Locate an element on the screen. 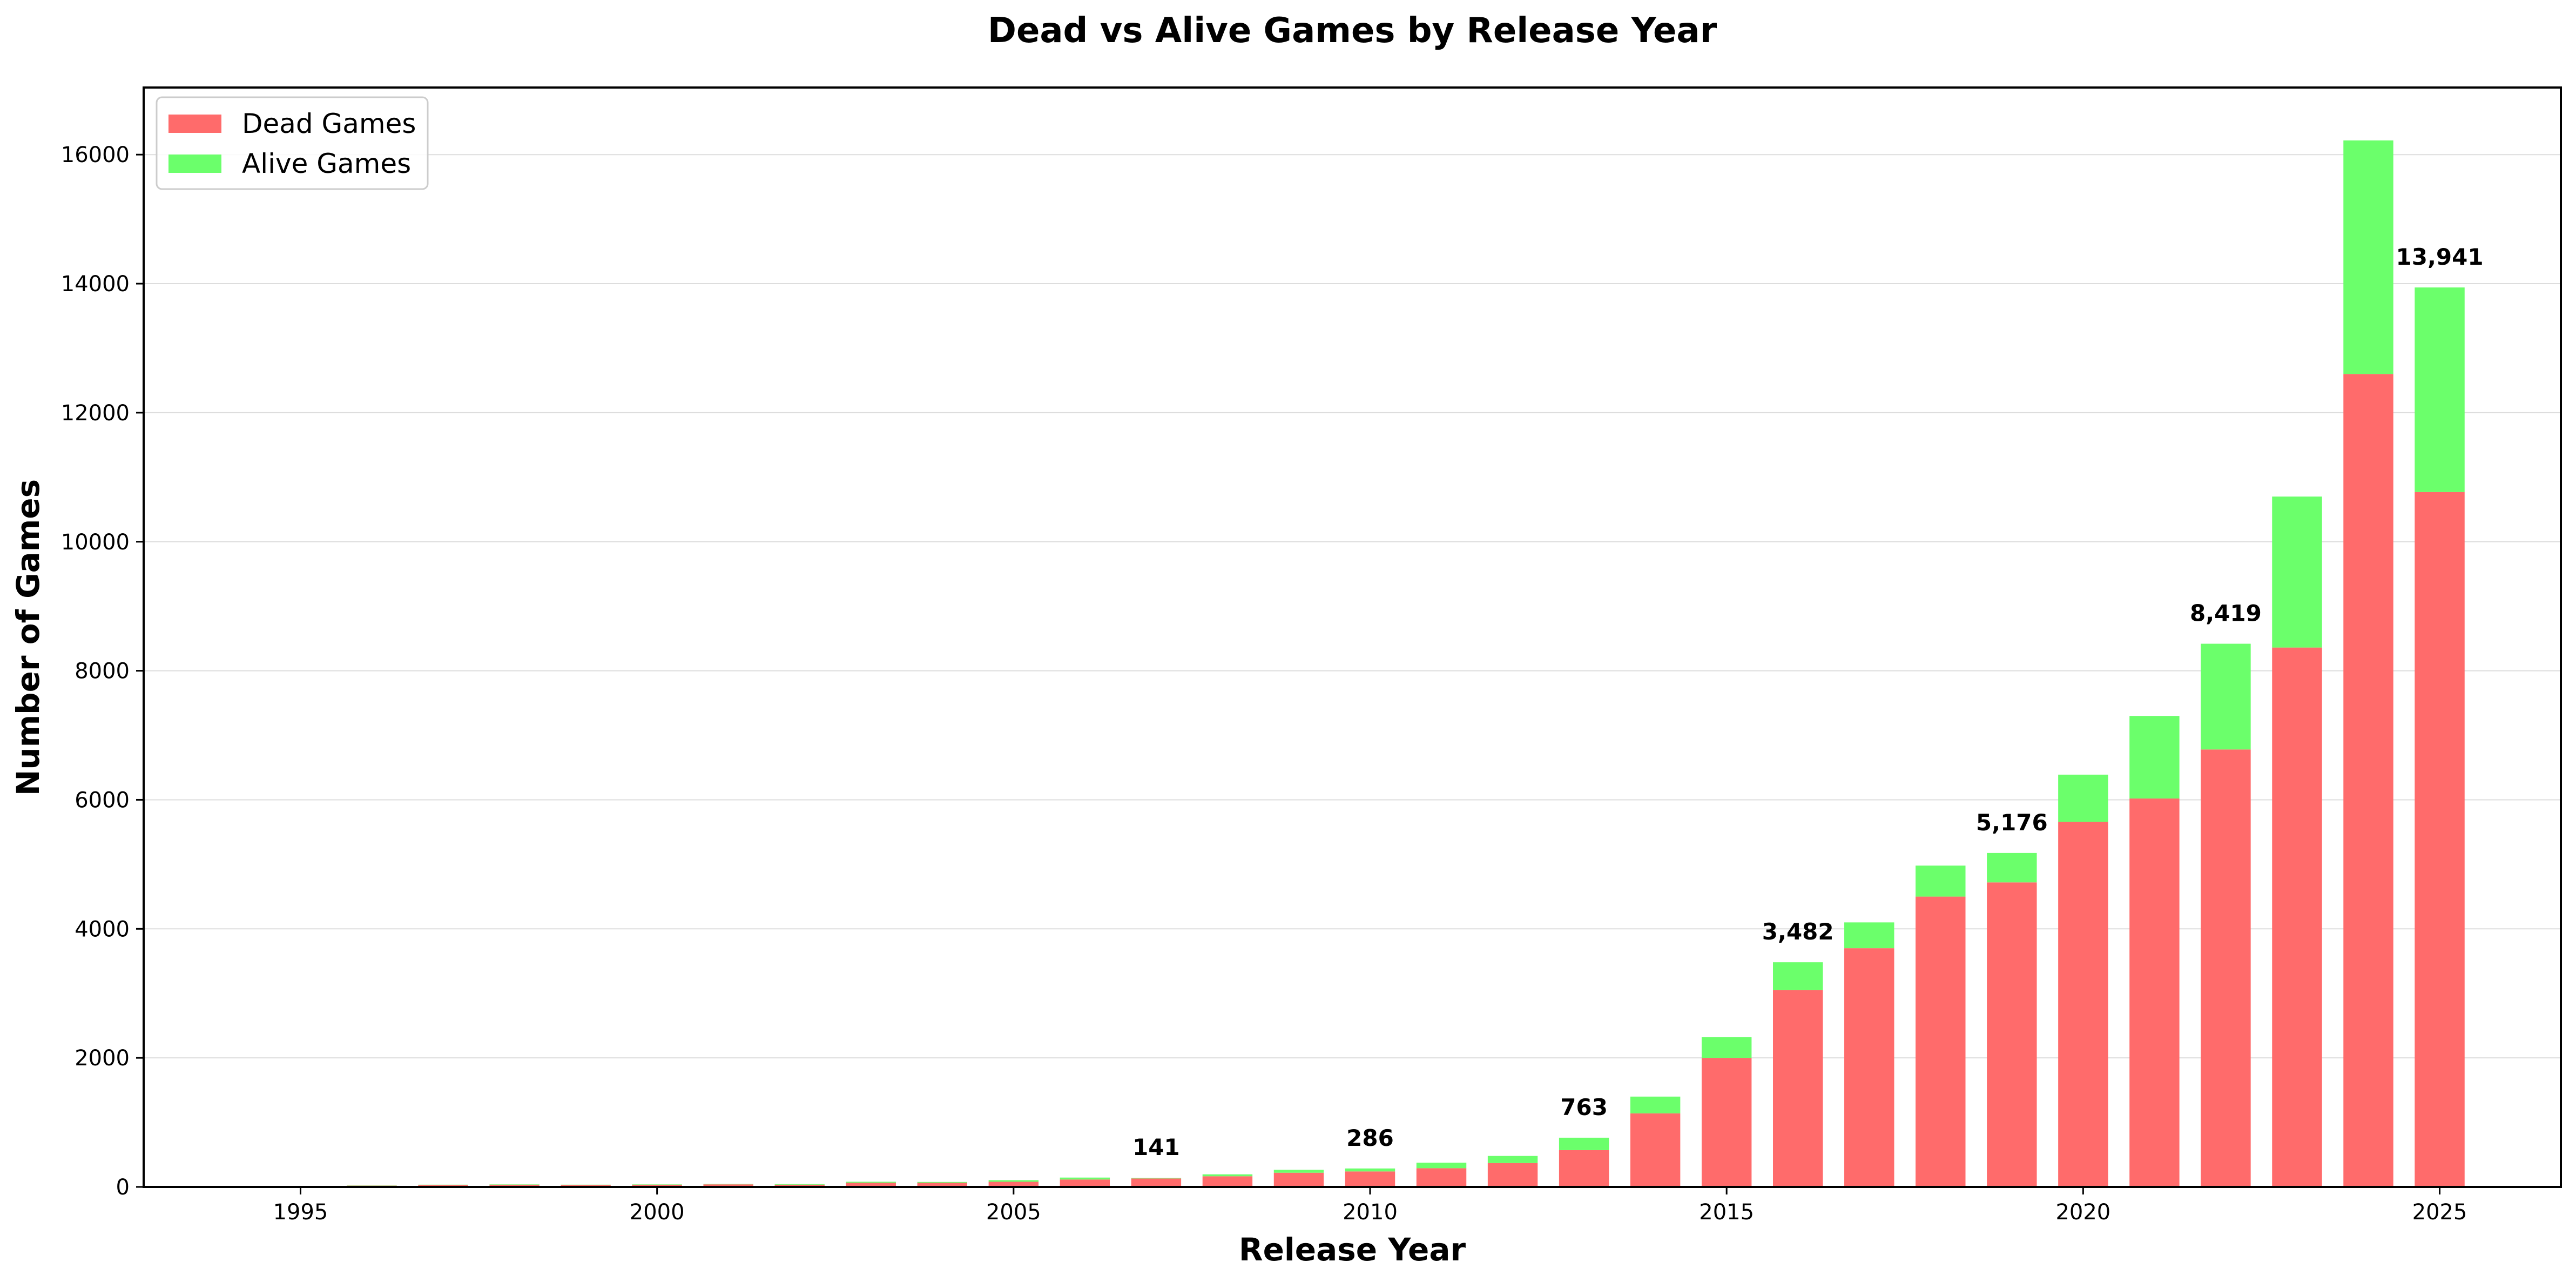  bar-alive-2017 is located at coordinates (1869, 935).